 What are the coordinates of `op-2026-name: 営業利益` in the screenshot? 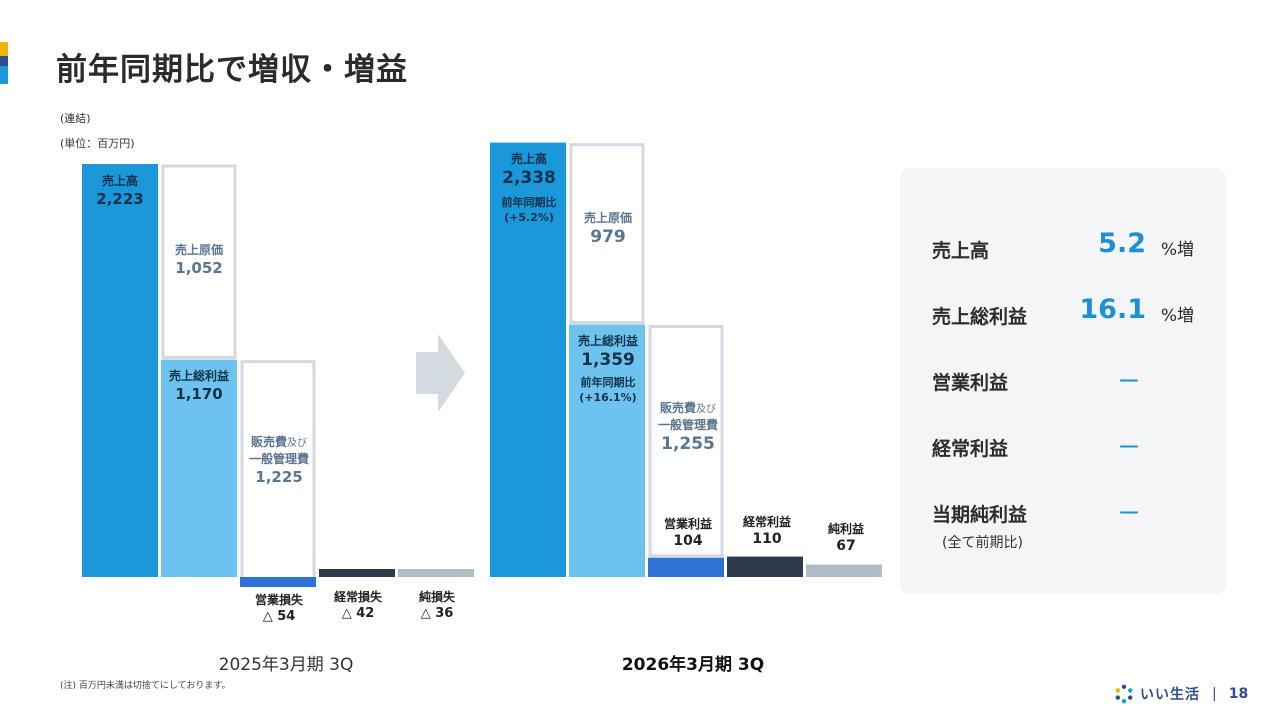 It's located at (687, 524).